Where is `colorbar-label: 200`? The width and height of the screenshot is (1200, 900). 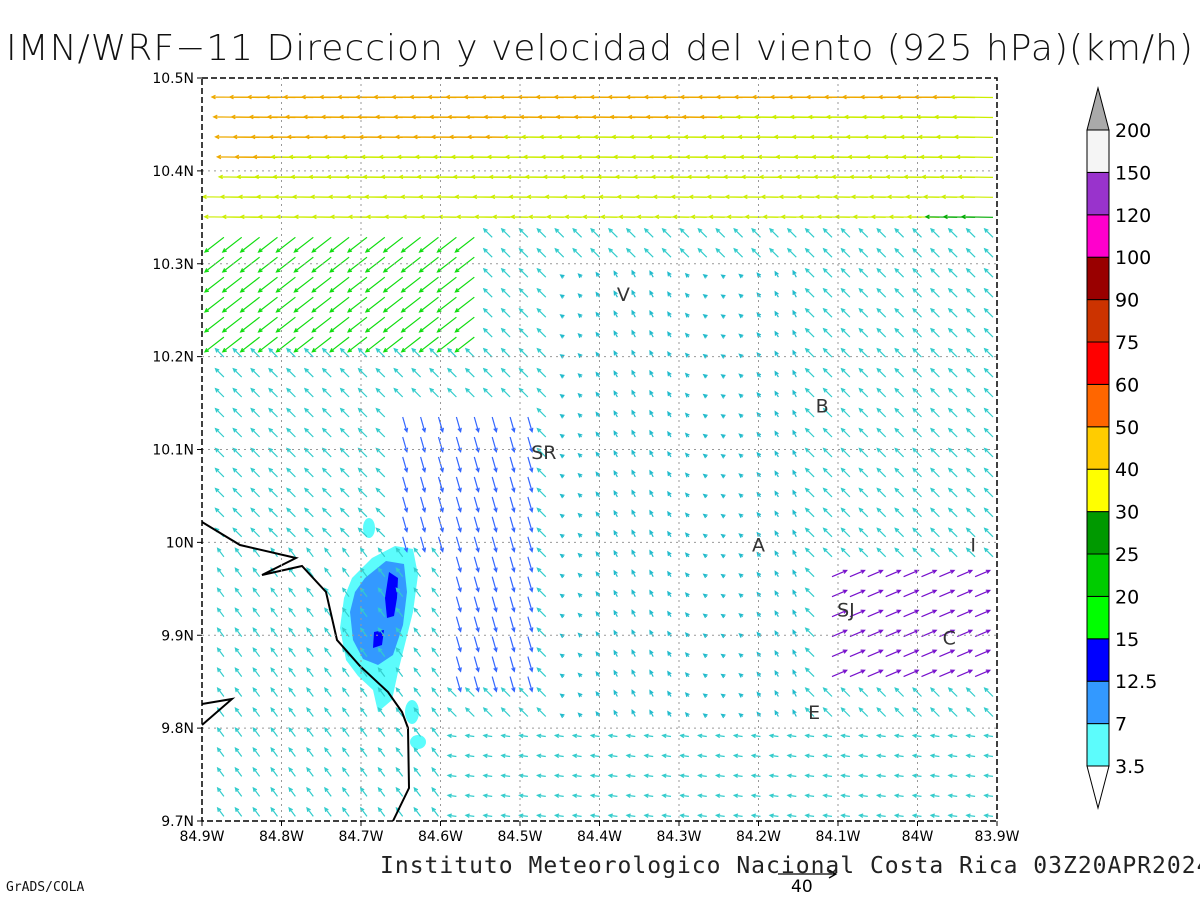
colorbar-label: 200 is located at coordinates (1133, 131).